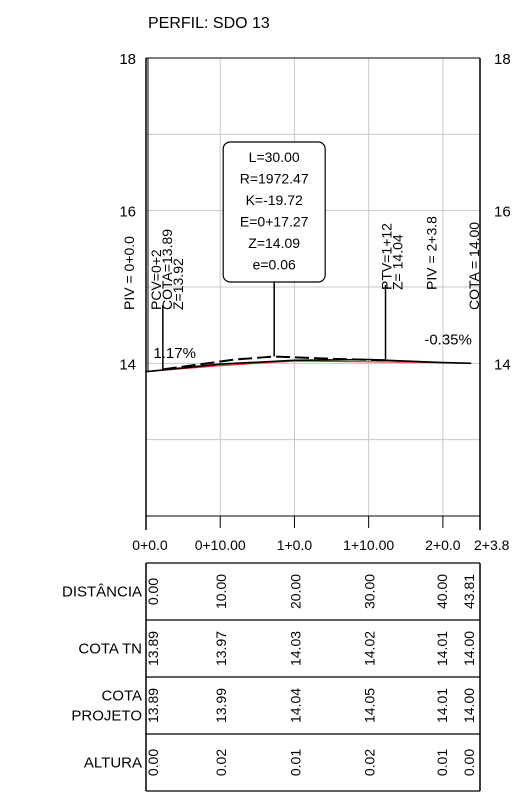  I want to click on vertical-label: Z=13.92, so click(178, 284).